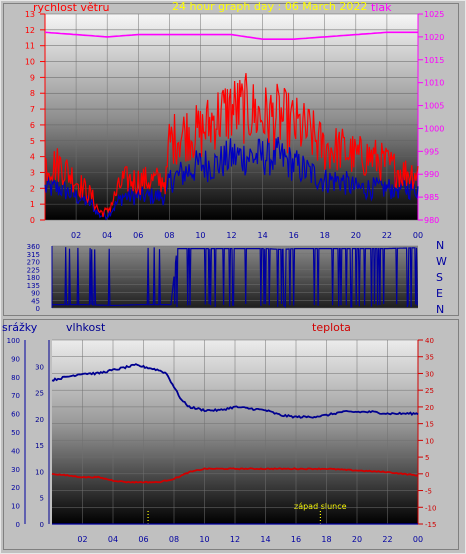 Image resolution: width=466 pixels, height=554 pixels. I want to click on temperature-tick-label: 15, so click(429, 425).